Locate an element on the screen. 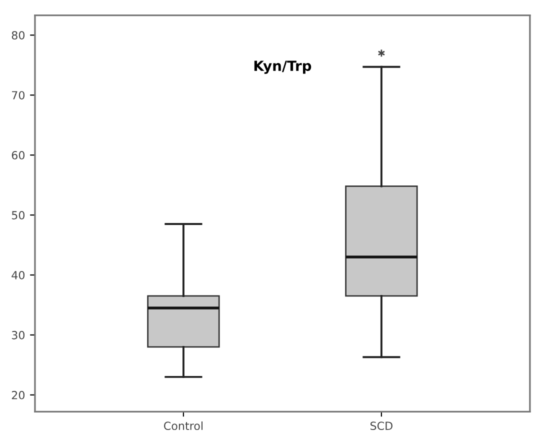 The height and width of the screenshot is (438, 538). x-tick-label: SCD is located at coordinates (381, 426).